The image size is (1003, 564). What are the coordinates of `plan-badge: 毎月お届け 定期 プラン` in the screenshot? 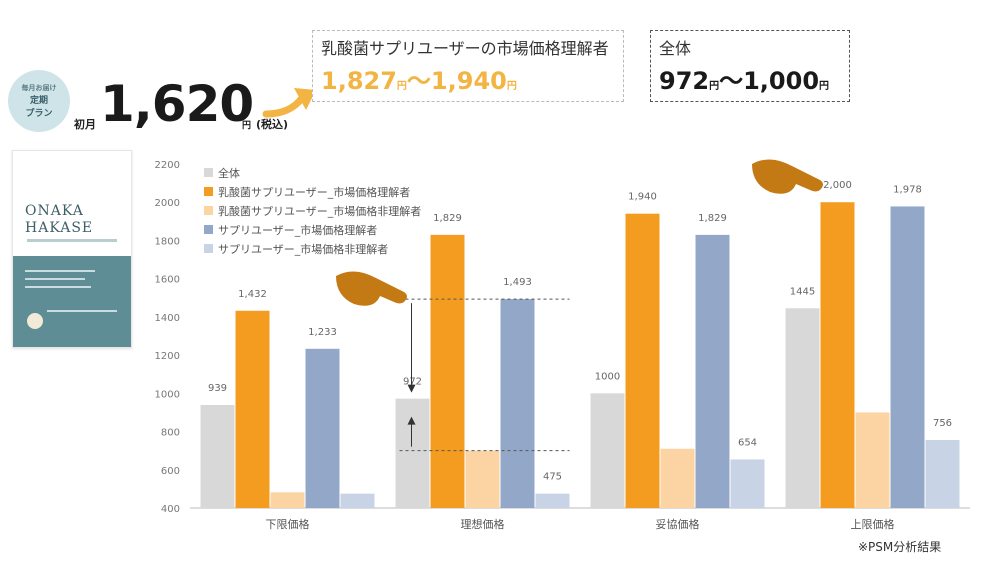 It's located at (39, 101).